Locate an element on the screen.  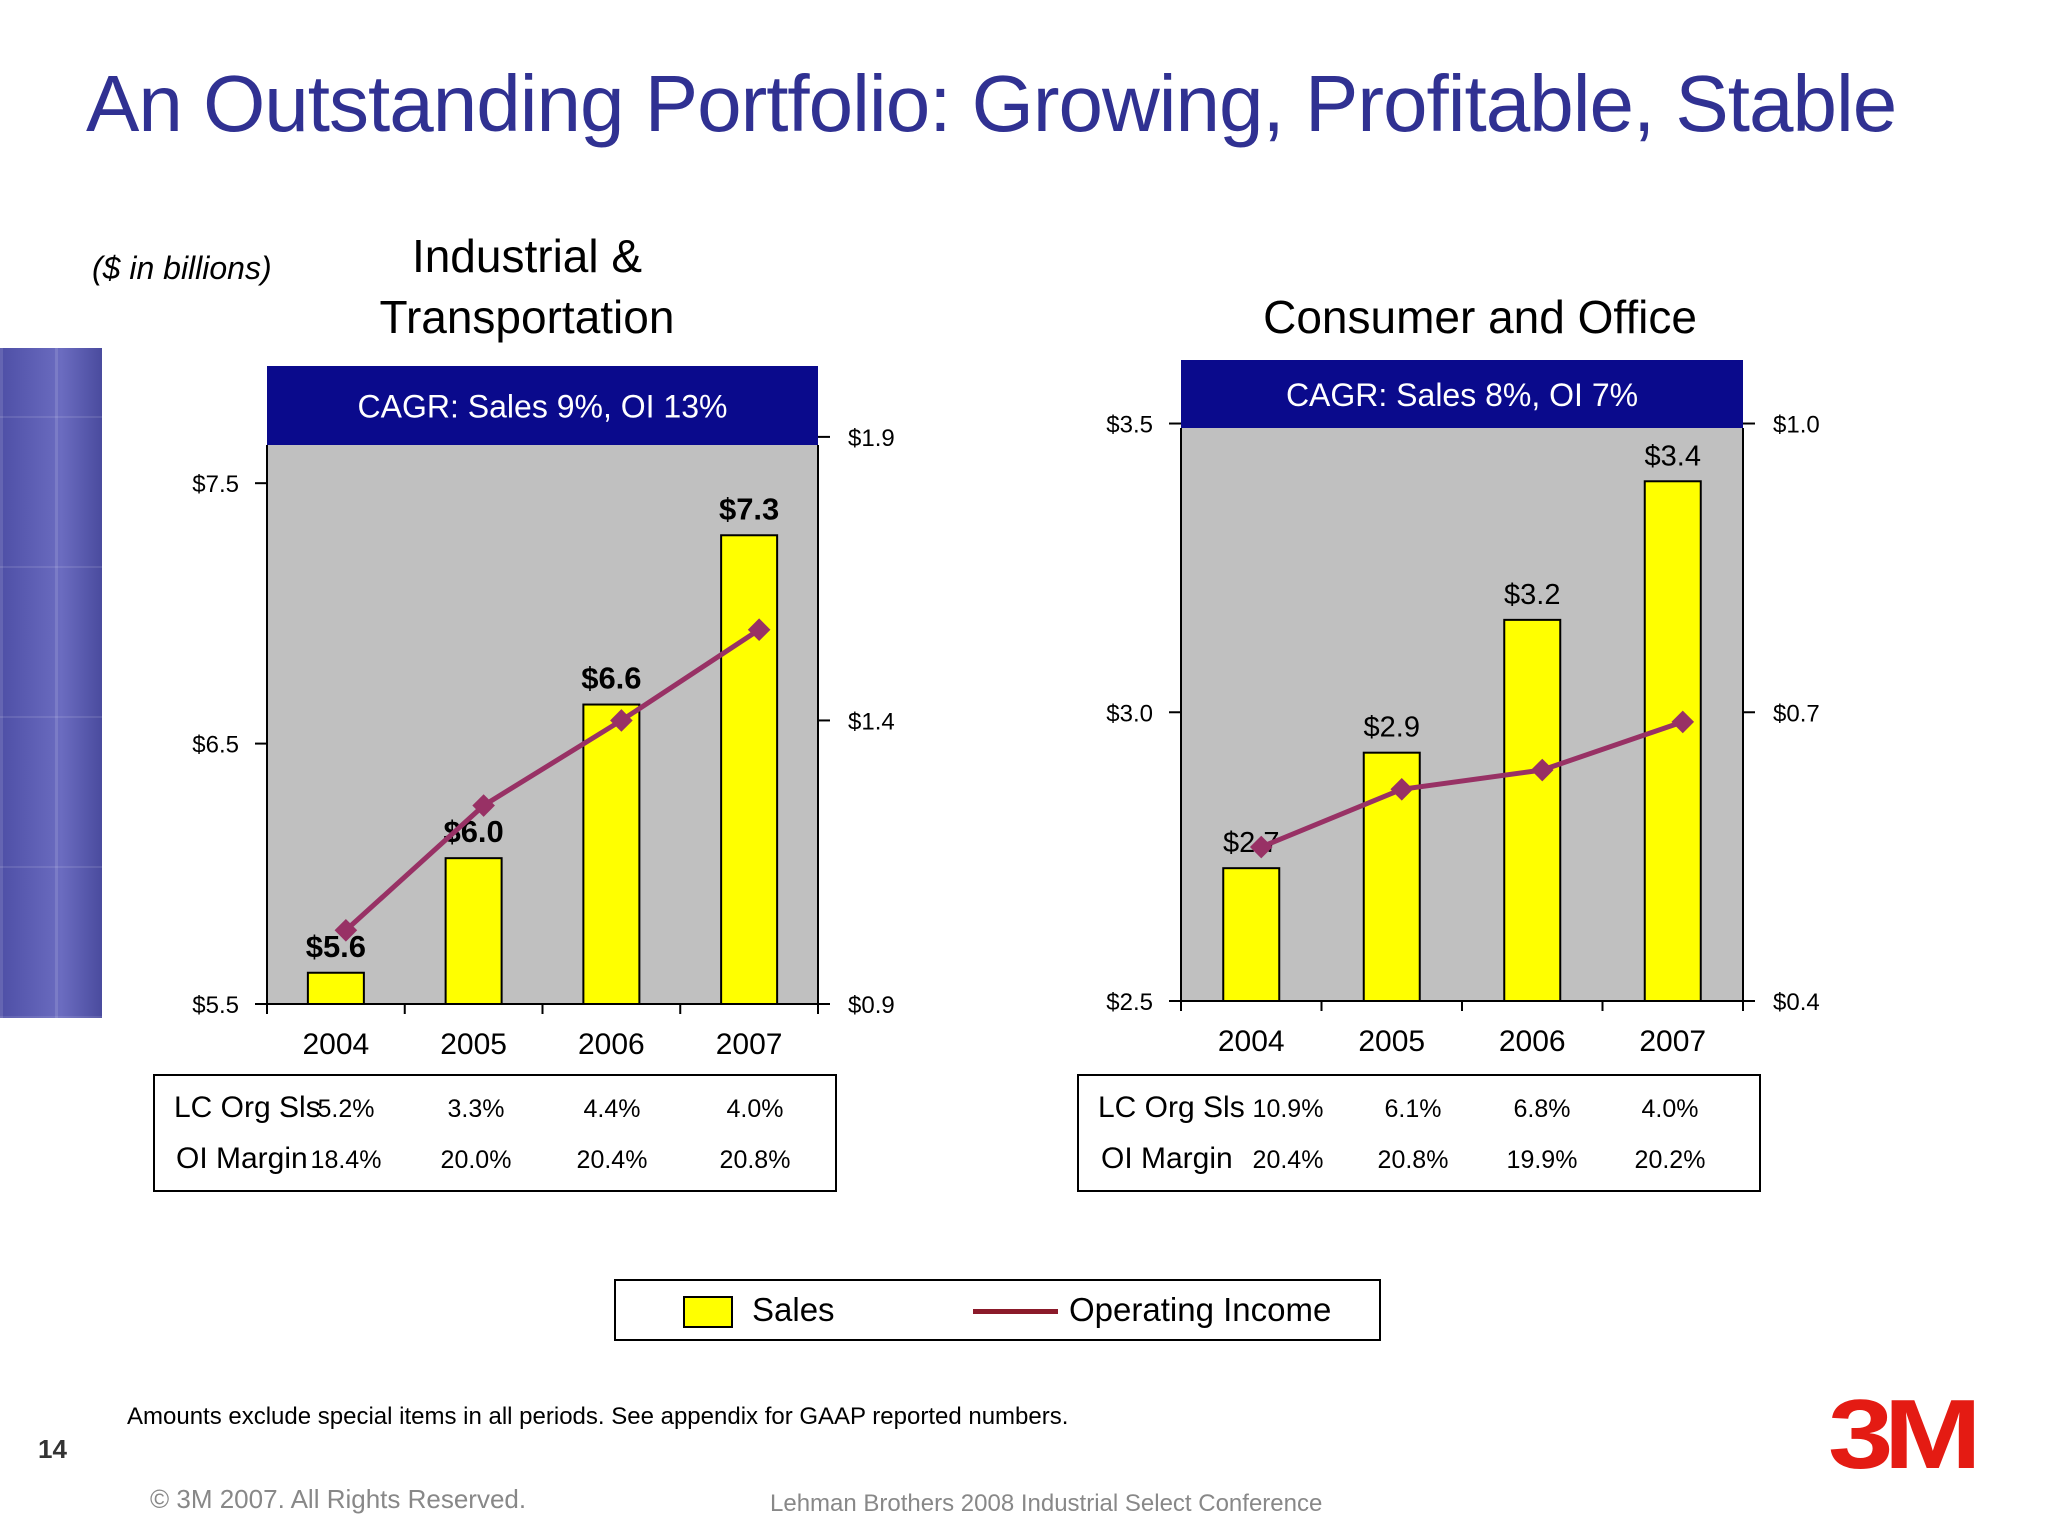
left-tick-label: $7.5 is located at coordinates (215, 484).